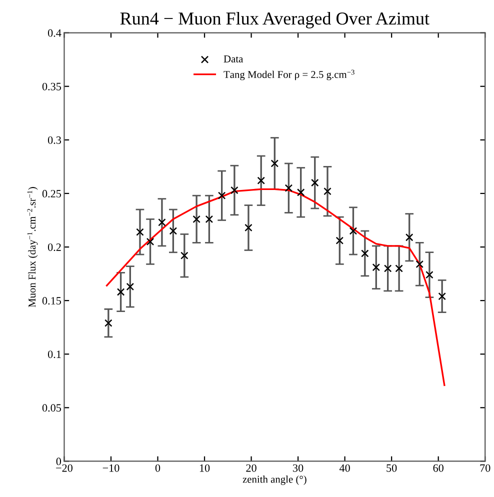 Image resolution: width=494 pixels, height=497 pixels. What do you see at coordinates (52, 194) in the screenshot?
I see `y-tick-label: 0.25` at bounding box center [52, 194].